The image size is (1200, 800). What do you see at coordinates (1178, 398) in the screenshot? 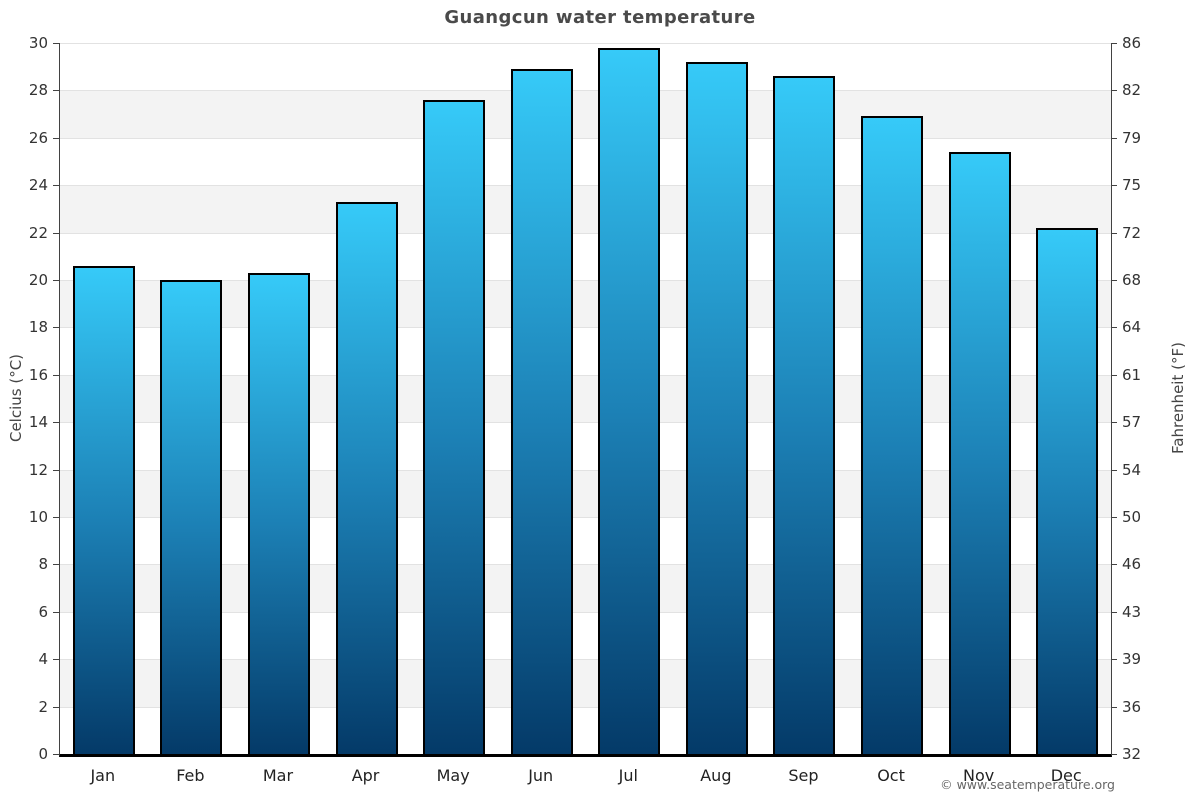
I see `y-axis-label-fahrenheit: Fahrenheit (°F)` at bounding box center [1178, 398].